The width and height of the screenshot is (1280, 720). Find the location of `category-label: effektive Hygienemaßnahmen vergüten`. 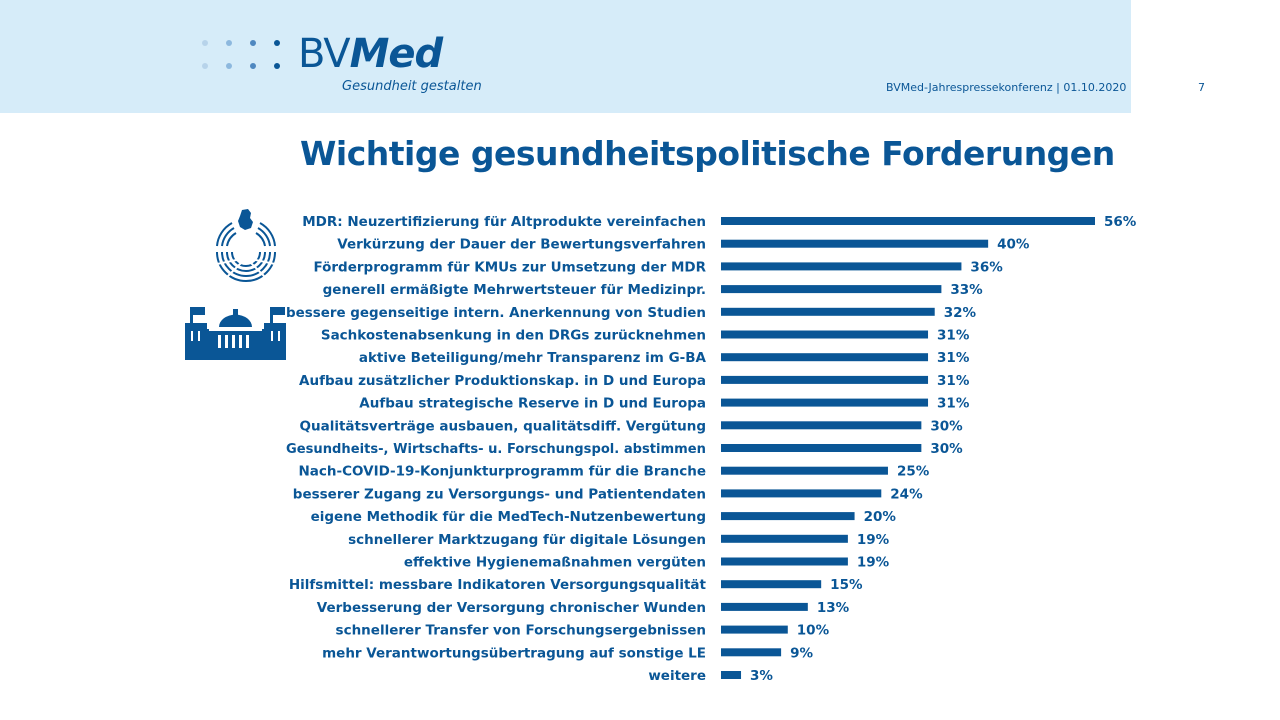

category-label: effektive Hygienemaßnahmen vergüten is located at coordinates (555, 563).